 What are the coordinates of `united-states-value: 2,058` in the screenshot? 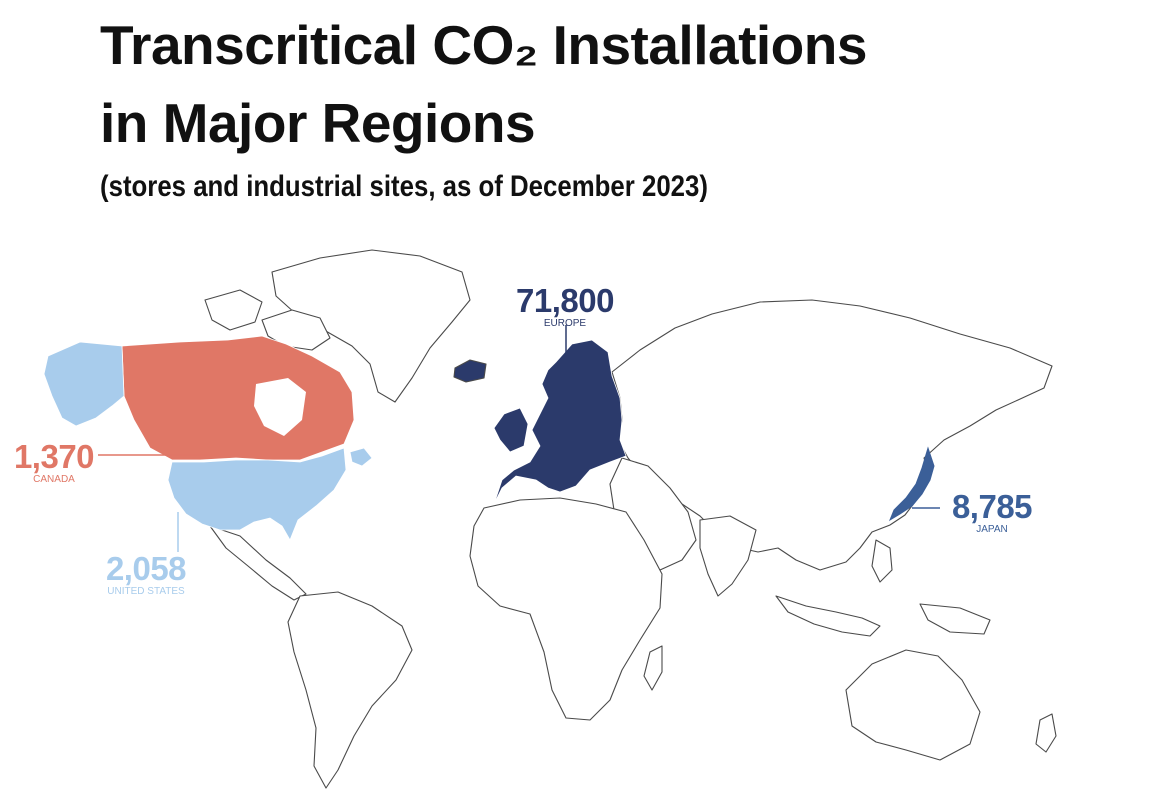 It's located at (146, 568).